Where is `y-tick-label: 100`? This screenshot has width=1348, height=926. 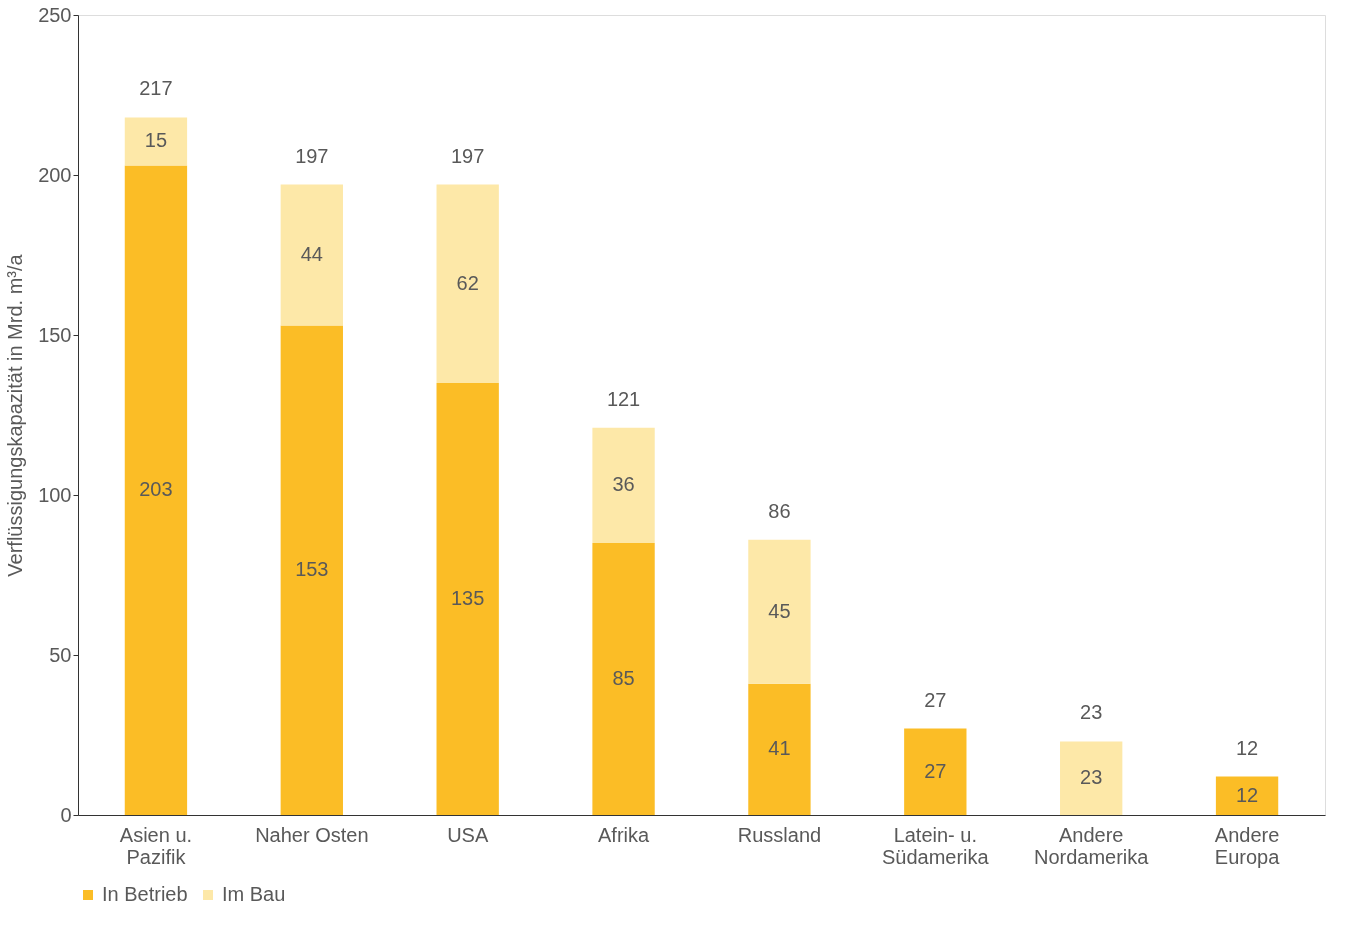
y-tick-label: 100 is located at coordinates (55, 494).